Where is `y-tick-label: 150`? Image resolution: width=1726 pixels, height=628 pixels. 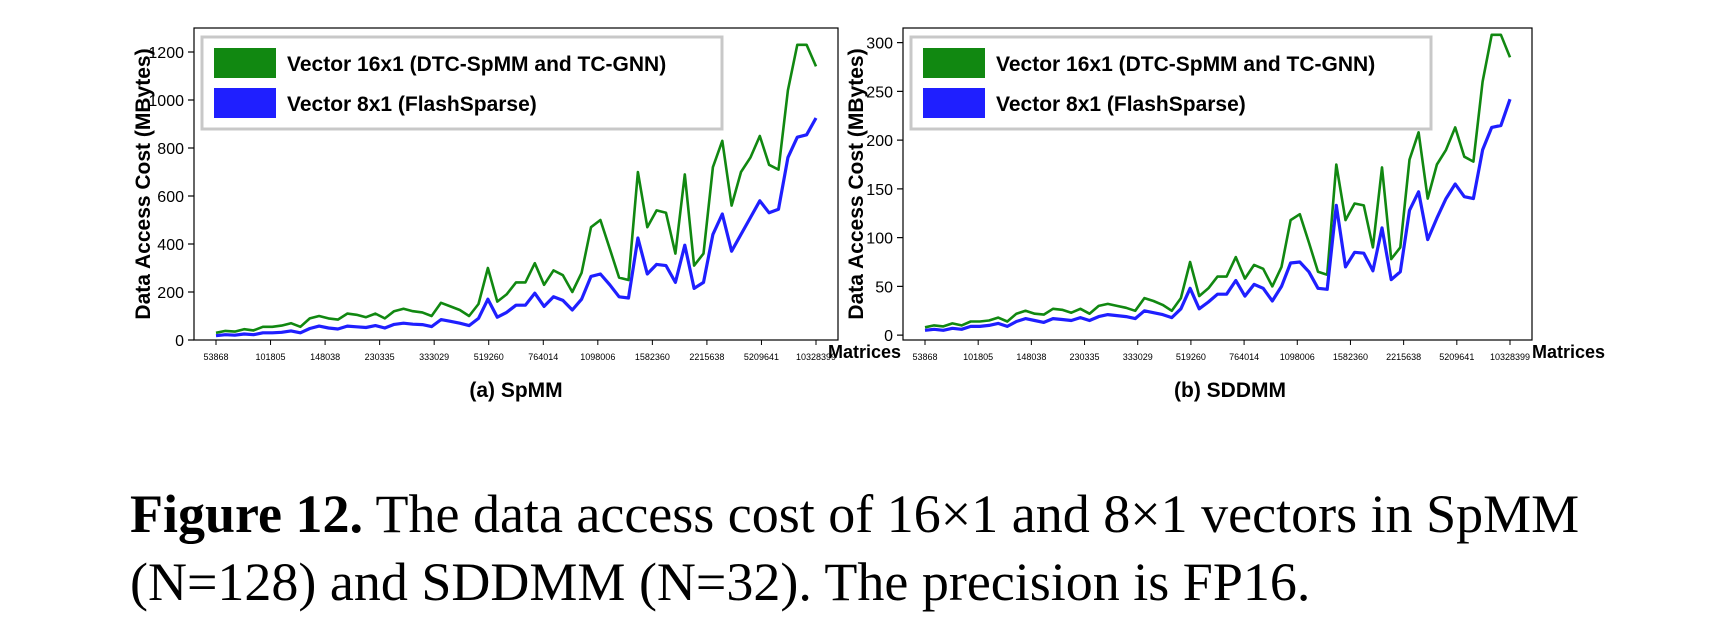 y-tick-label: 150 is located at coordinates (879, 190).